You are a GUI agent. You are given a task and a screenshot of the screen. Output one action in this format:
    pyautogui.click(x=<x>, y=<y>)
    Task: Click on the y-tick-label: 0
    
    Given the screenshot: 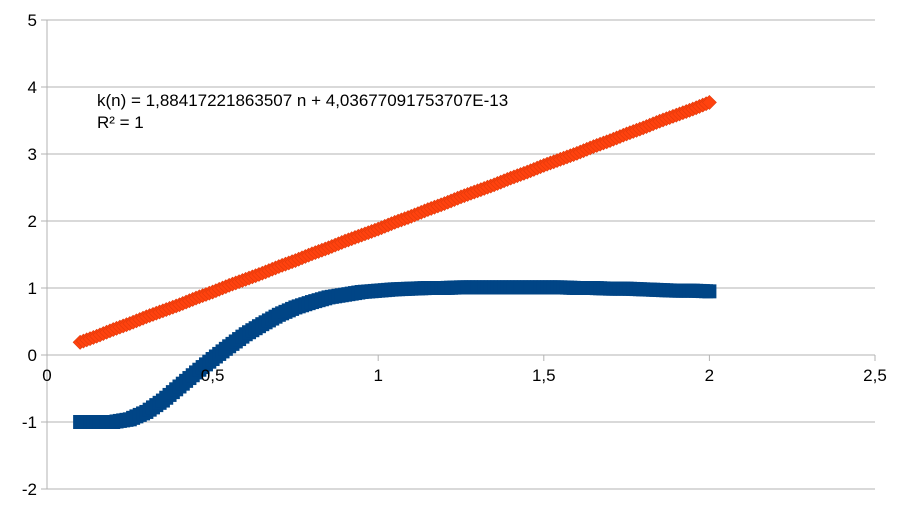 What is the action you would take?
    pyautogui.click(x=32, y=355)
    